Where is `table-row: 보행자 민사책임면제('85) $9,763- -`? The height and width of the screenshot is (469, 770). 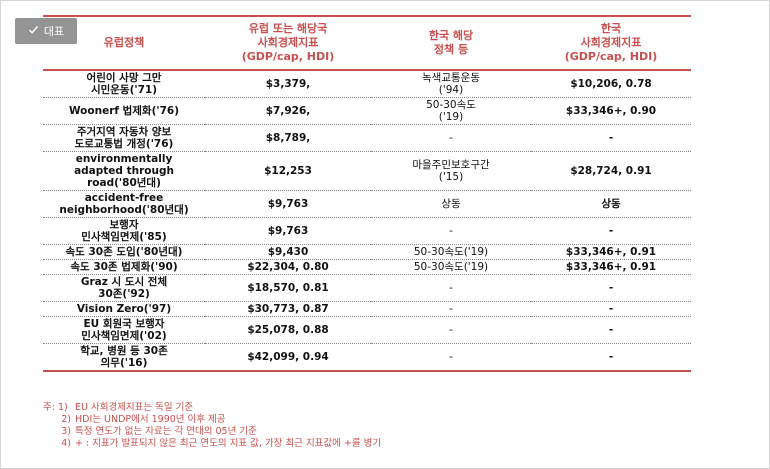
table-row: 보행자 민사책임면제('85) $9,763- - is located at coordinates (367, 231).